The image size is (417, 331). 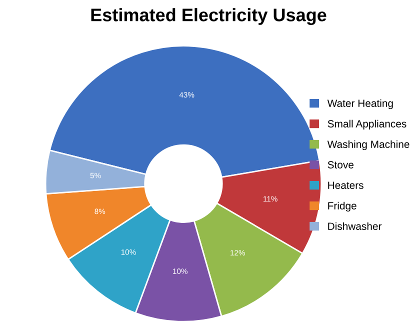 I want to click on legend-label: Fridge, so click(x=342, y=207).